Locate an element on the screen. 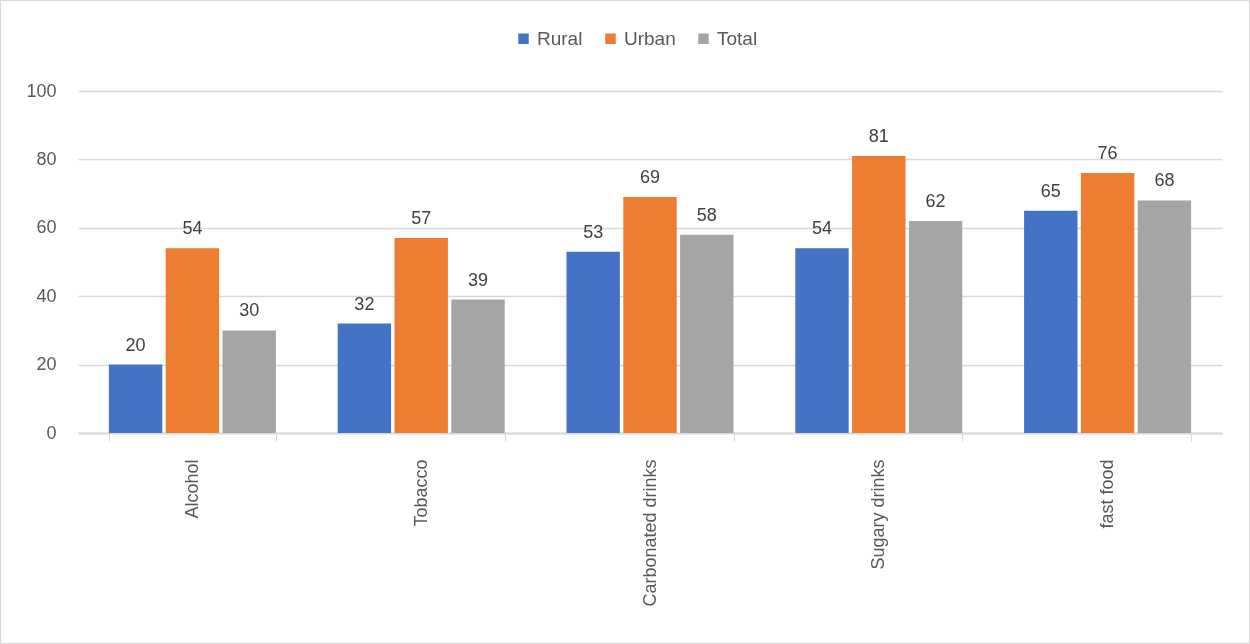  legend-label: Urban is located at coordinates (650, 38).